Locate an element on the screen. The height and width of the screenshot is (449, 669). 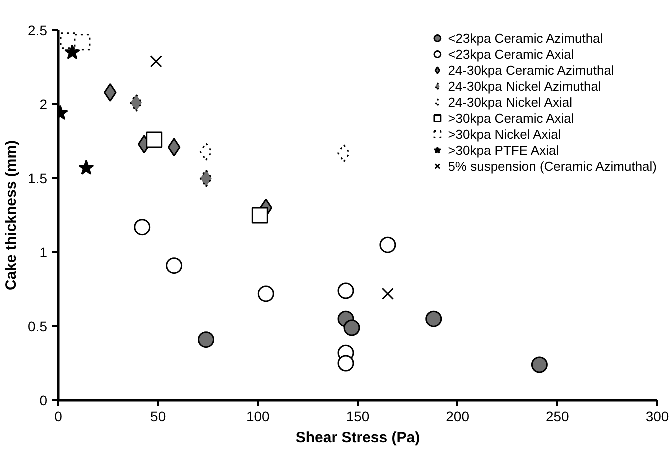
y-tick-label: 1 is located at coordinates (44, 252).